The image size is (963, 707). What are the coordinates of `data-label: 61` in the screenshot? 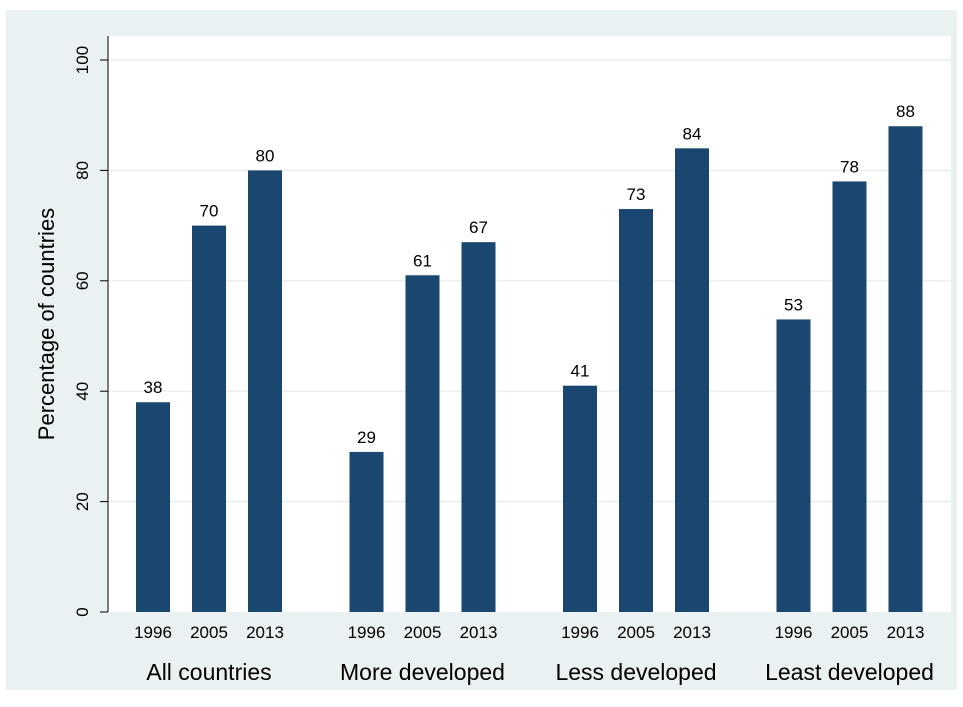 It's located at (422, 260).